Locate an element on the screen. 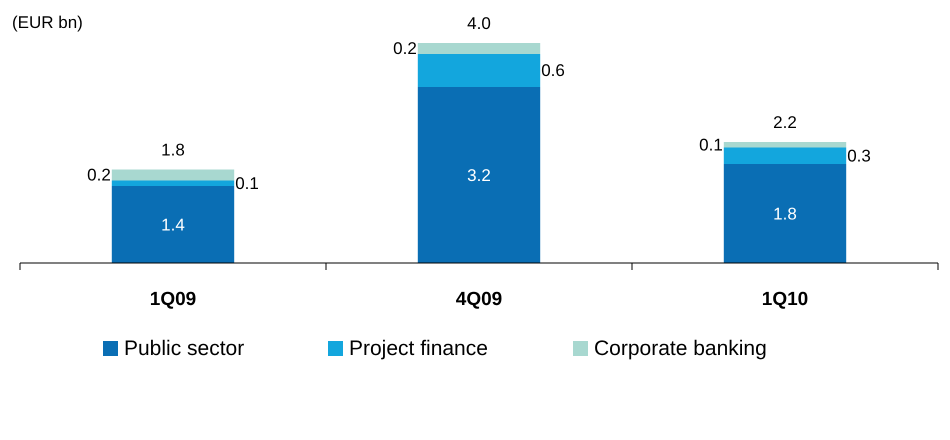 The image size is (950, 440). data-label: 3.2 is located at coordinates (479, 175).